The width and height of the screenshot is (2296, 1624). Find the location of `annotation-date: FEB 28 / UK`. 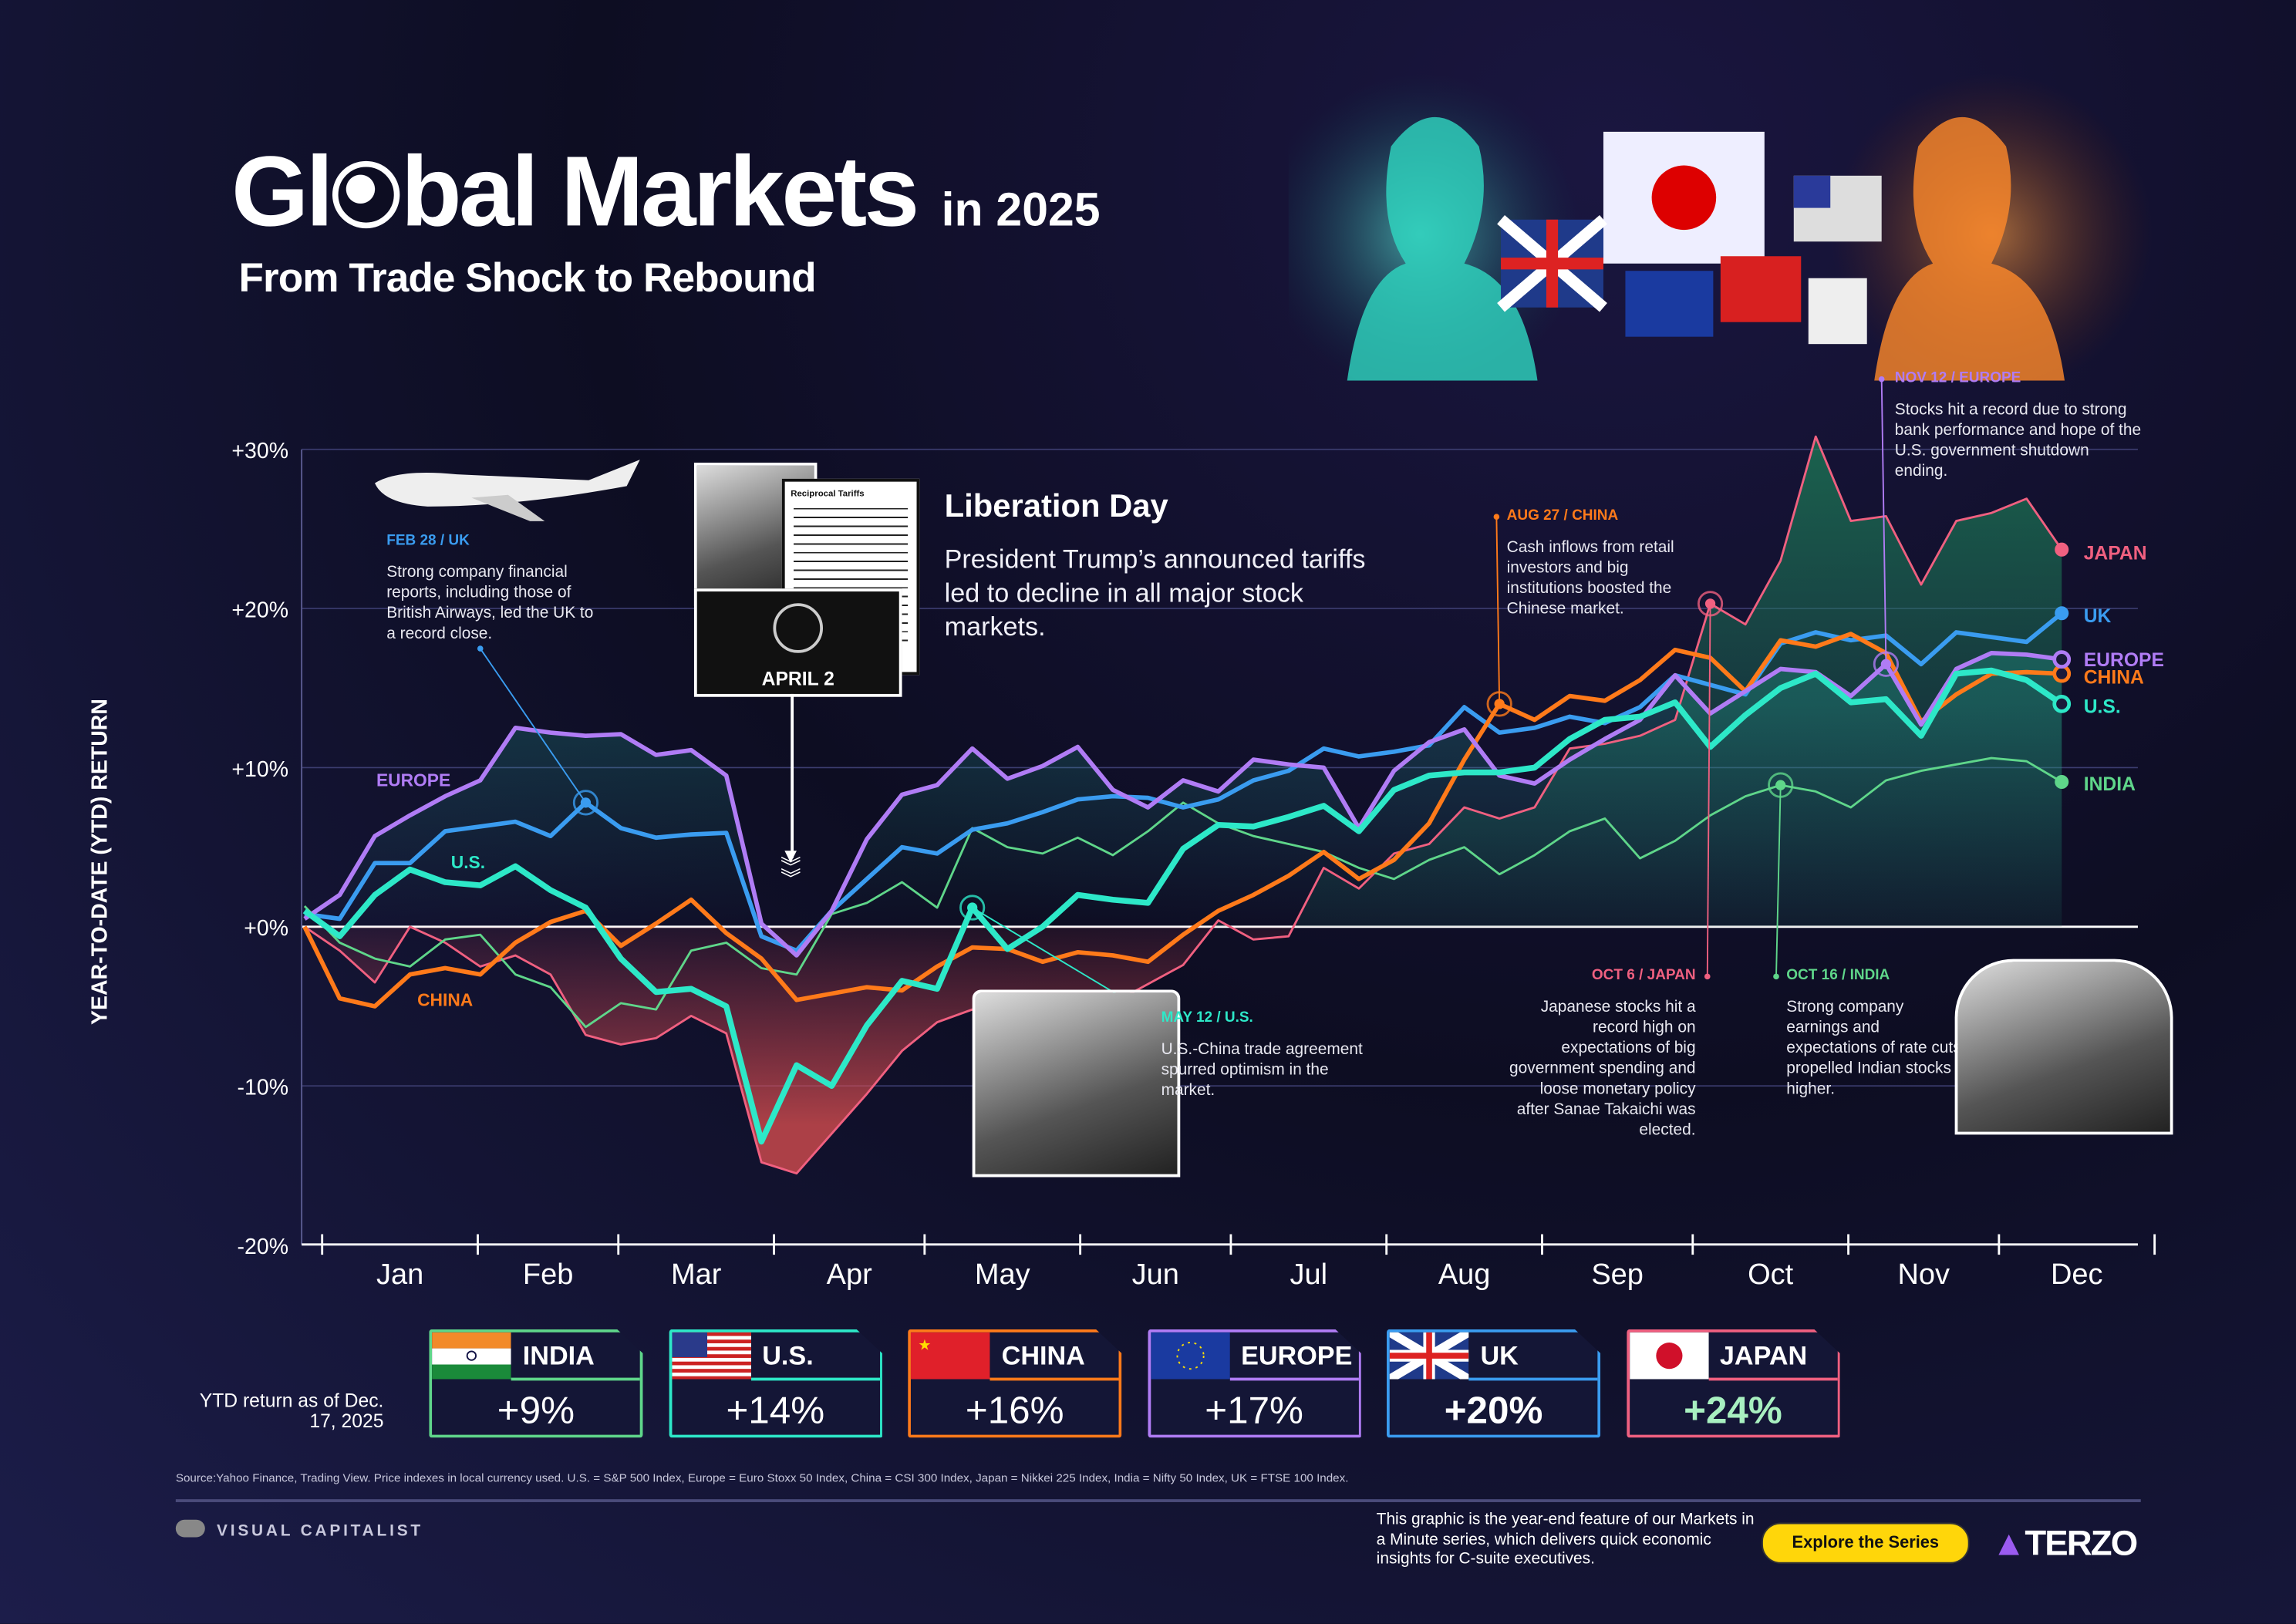

annotation-date: FEB 28 / UK is located at coordinates (428, 541).